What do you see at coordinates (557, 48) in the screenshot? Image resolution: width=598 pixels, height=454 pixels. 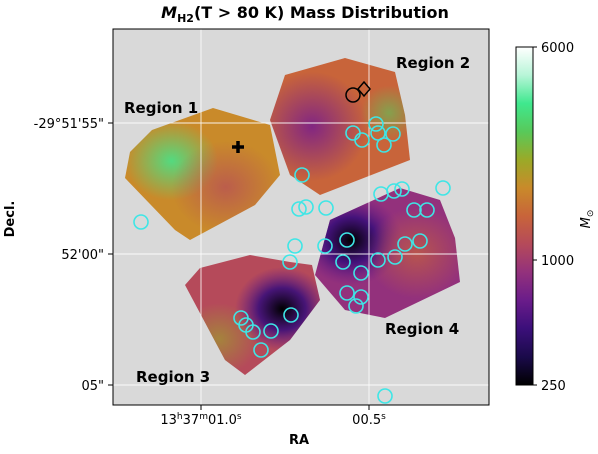 I see `colorbar-tick-6000: 6000` at bounding box center [557, 48].